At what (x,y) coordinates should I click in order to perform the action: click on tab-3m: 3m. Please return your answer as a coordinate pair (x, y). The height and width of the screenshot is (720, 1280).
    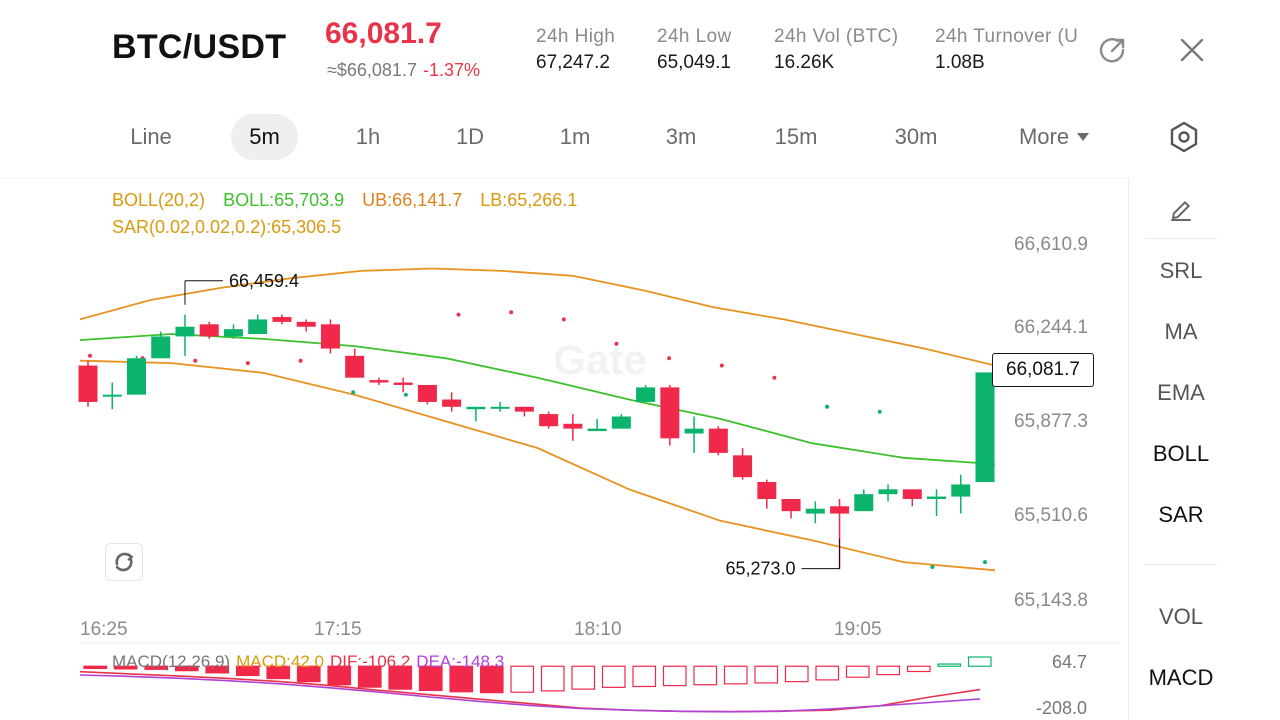
    Looking at the image, I should click on (681, 136).